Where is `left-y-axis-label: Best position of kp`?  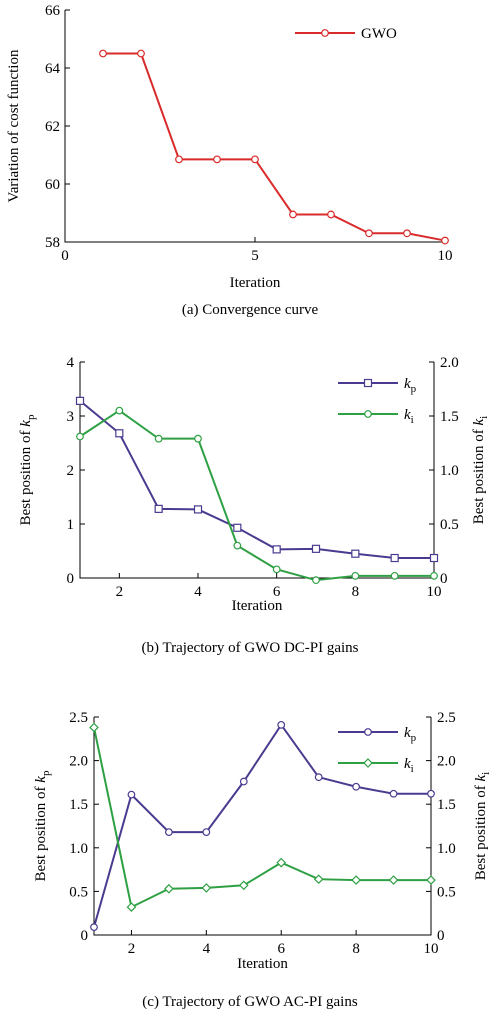
left-y-axis-label: Best position of kp is located at coordinates (27, 469).